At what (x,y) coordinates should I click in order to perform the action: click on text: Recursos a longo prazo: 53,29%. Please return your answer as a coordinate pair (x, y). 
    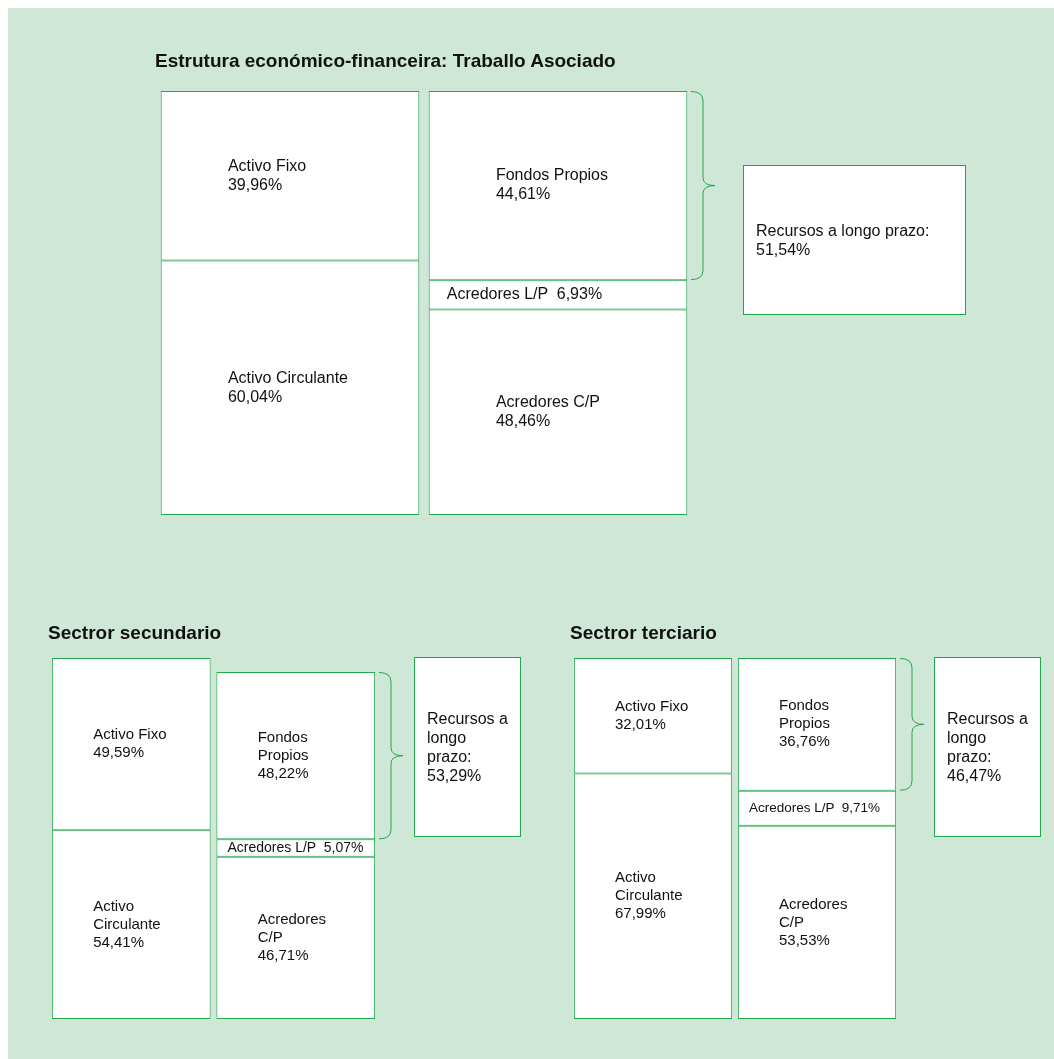
    Looking at the image, I should click on (467, 747).